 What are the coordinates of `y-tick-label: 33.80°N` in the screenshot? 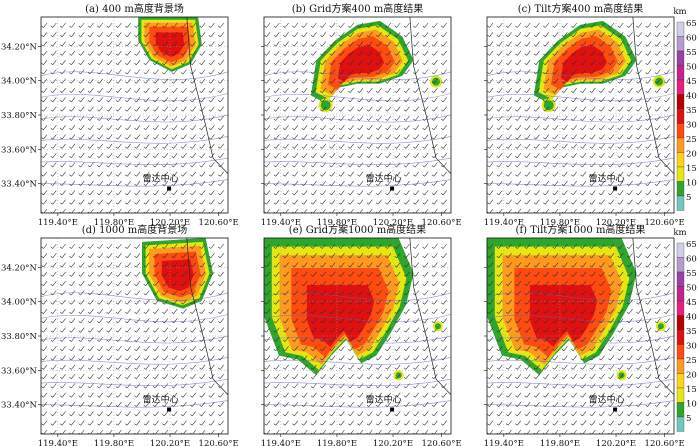 It's located at (19, 116).